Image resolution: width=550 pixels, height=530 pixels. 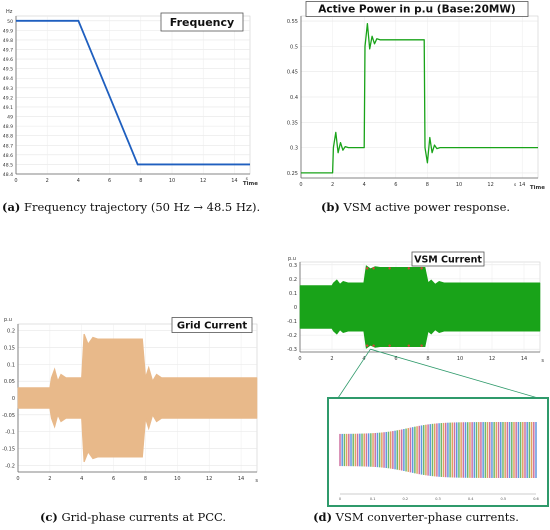 What do you see at coordinates (11, 207) in the screenshot?
I see `caption-a-tag: (a)` at bounding box center [11, 207].